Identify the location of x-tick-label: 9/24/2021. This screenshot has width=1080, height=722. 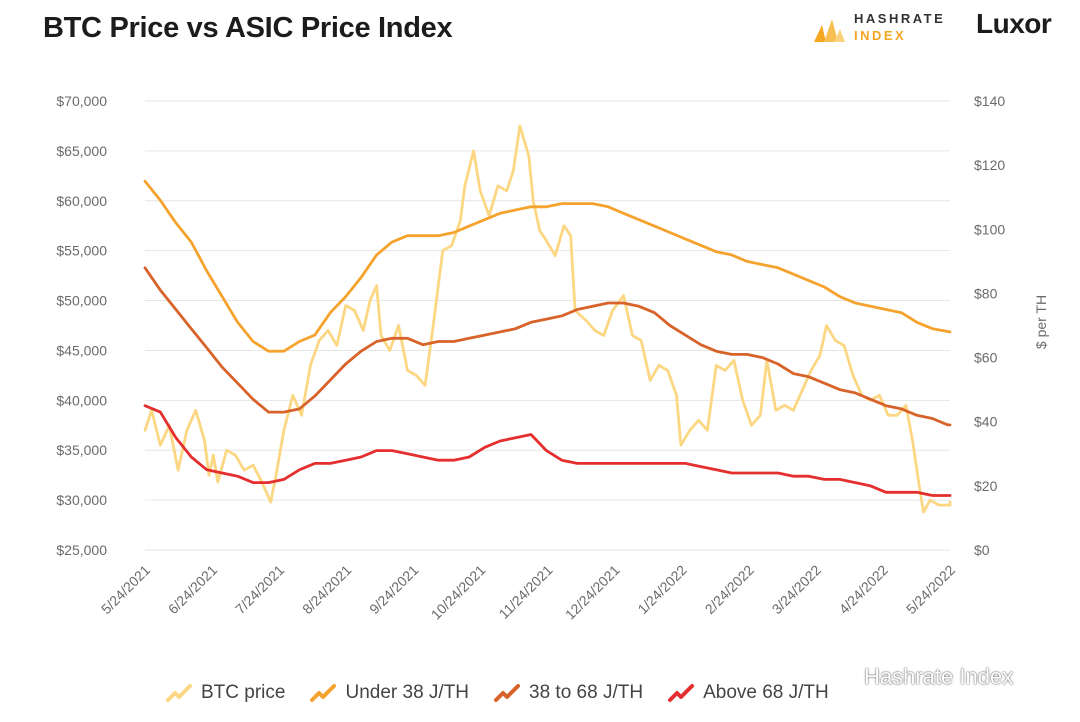
(394, 590).